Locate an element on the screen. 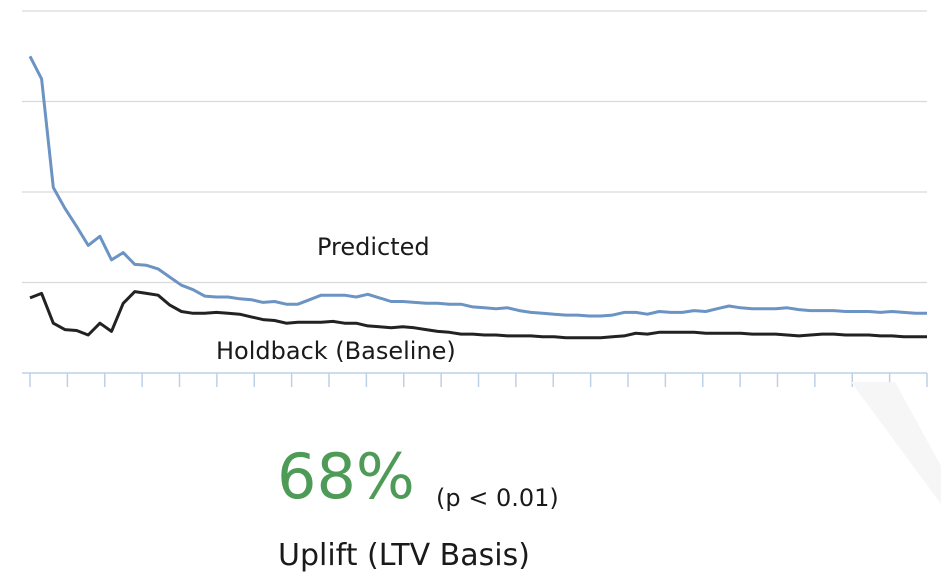  series-label-holdback: Holdback (Baseline) is located at coordinates (336, 351).